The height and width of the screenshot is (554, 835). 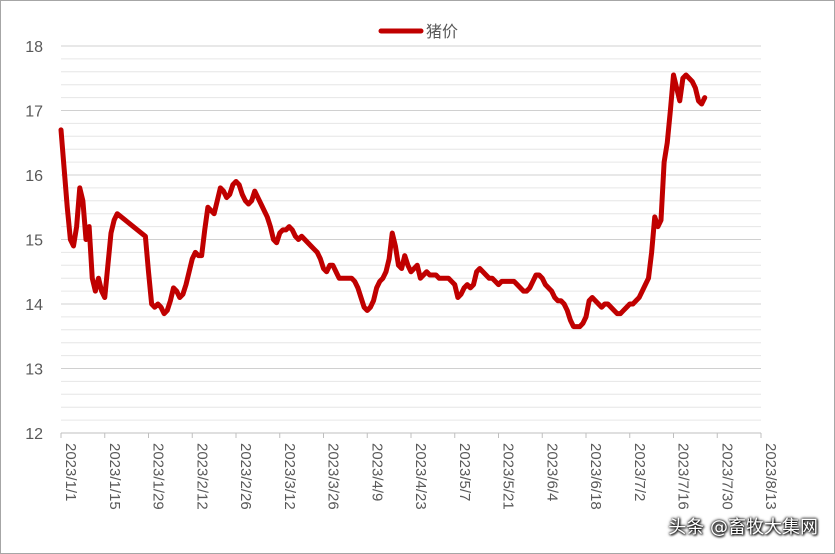 What do you see at coordinates (34, 112) in the screenshot?
I see `y-tick-label: 17` at bounding box center [34, 112].